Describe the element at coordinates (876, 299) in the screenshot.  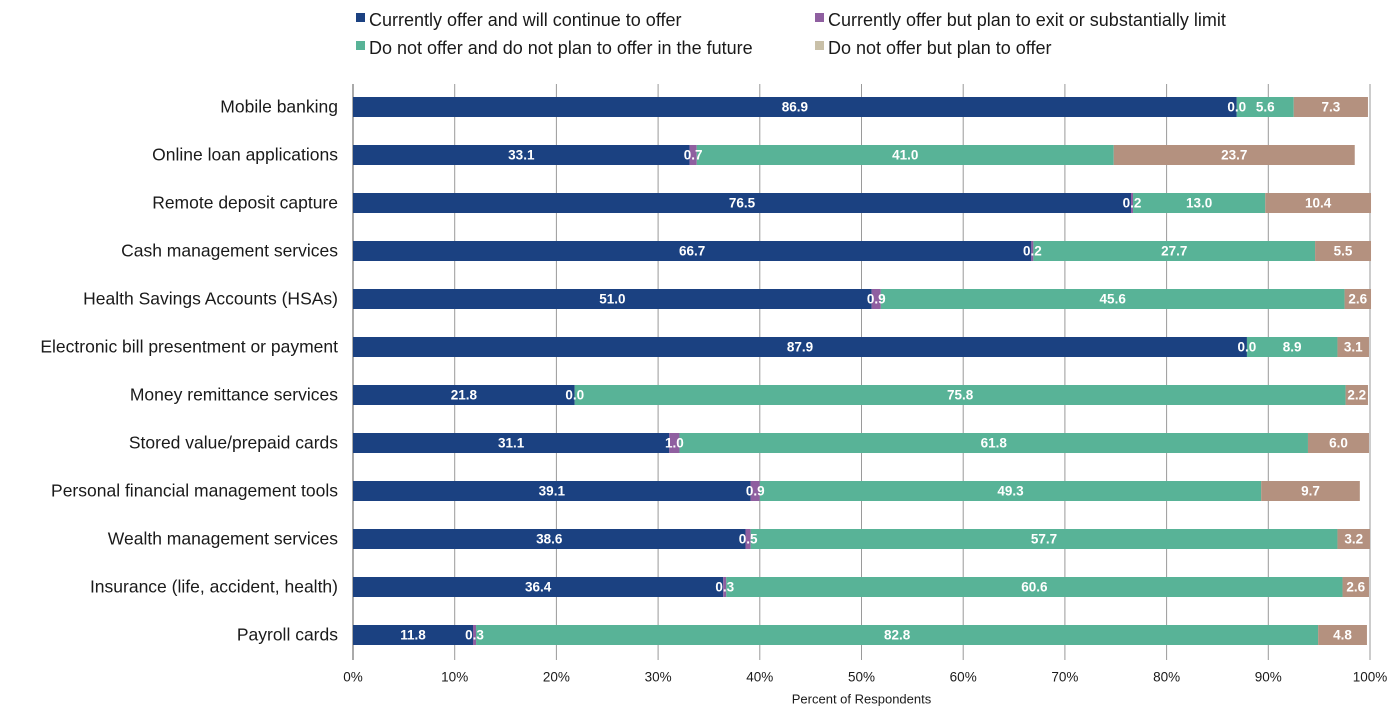
I see `data-label: 0.9` at that location.